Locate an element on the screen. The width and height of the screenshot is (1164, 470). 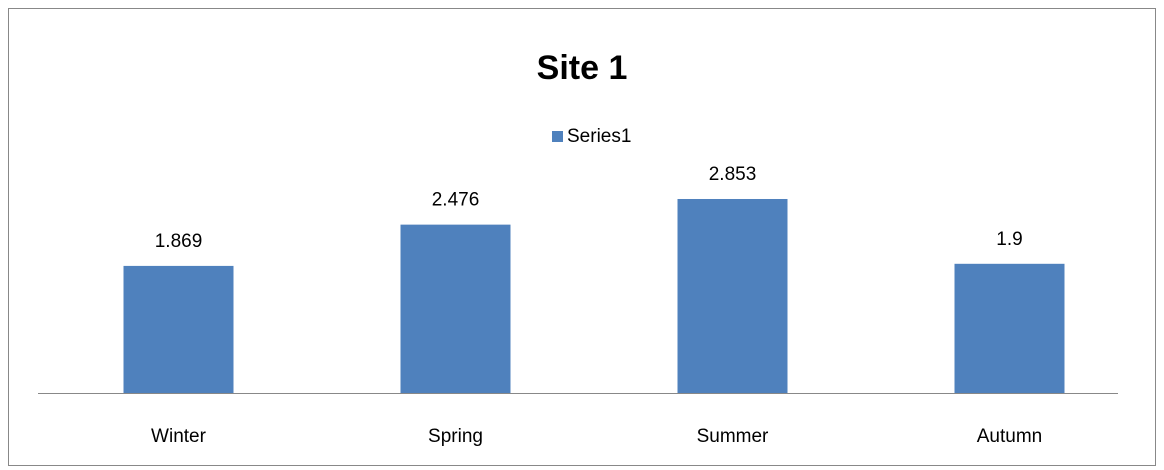
data-label: 2.853 is located at coordinates (733, 174).